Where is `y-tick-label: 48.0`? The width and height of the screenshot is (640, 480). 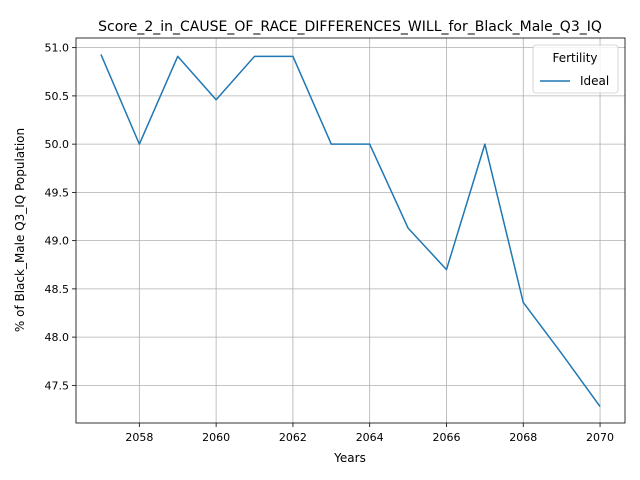 y-tick-label: 48.0 is located at coordinates (57, 337).